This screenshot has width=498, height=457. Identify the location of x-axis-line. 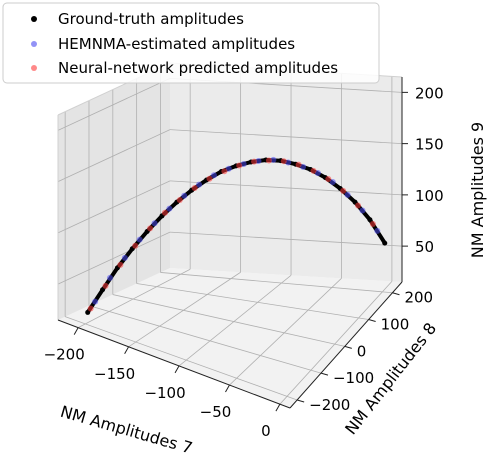
(174, 364).